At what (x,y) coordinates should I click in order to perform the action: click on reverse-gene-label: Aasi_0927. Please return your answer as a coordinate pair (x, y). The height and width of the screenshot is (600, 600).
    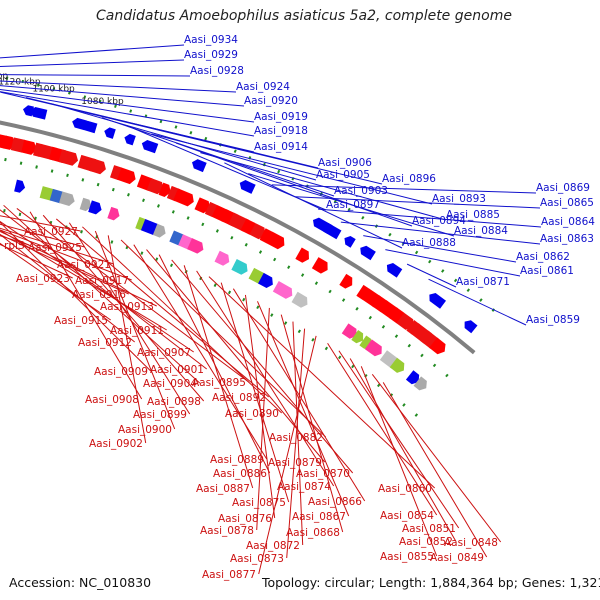
    Looking at the image, I should click on (51, 232).